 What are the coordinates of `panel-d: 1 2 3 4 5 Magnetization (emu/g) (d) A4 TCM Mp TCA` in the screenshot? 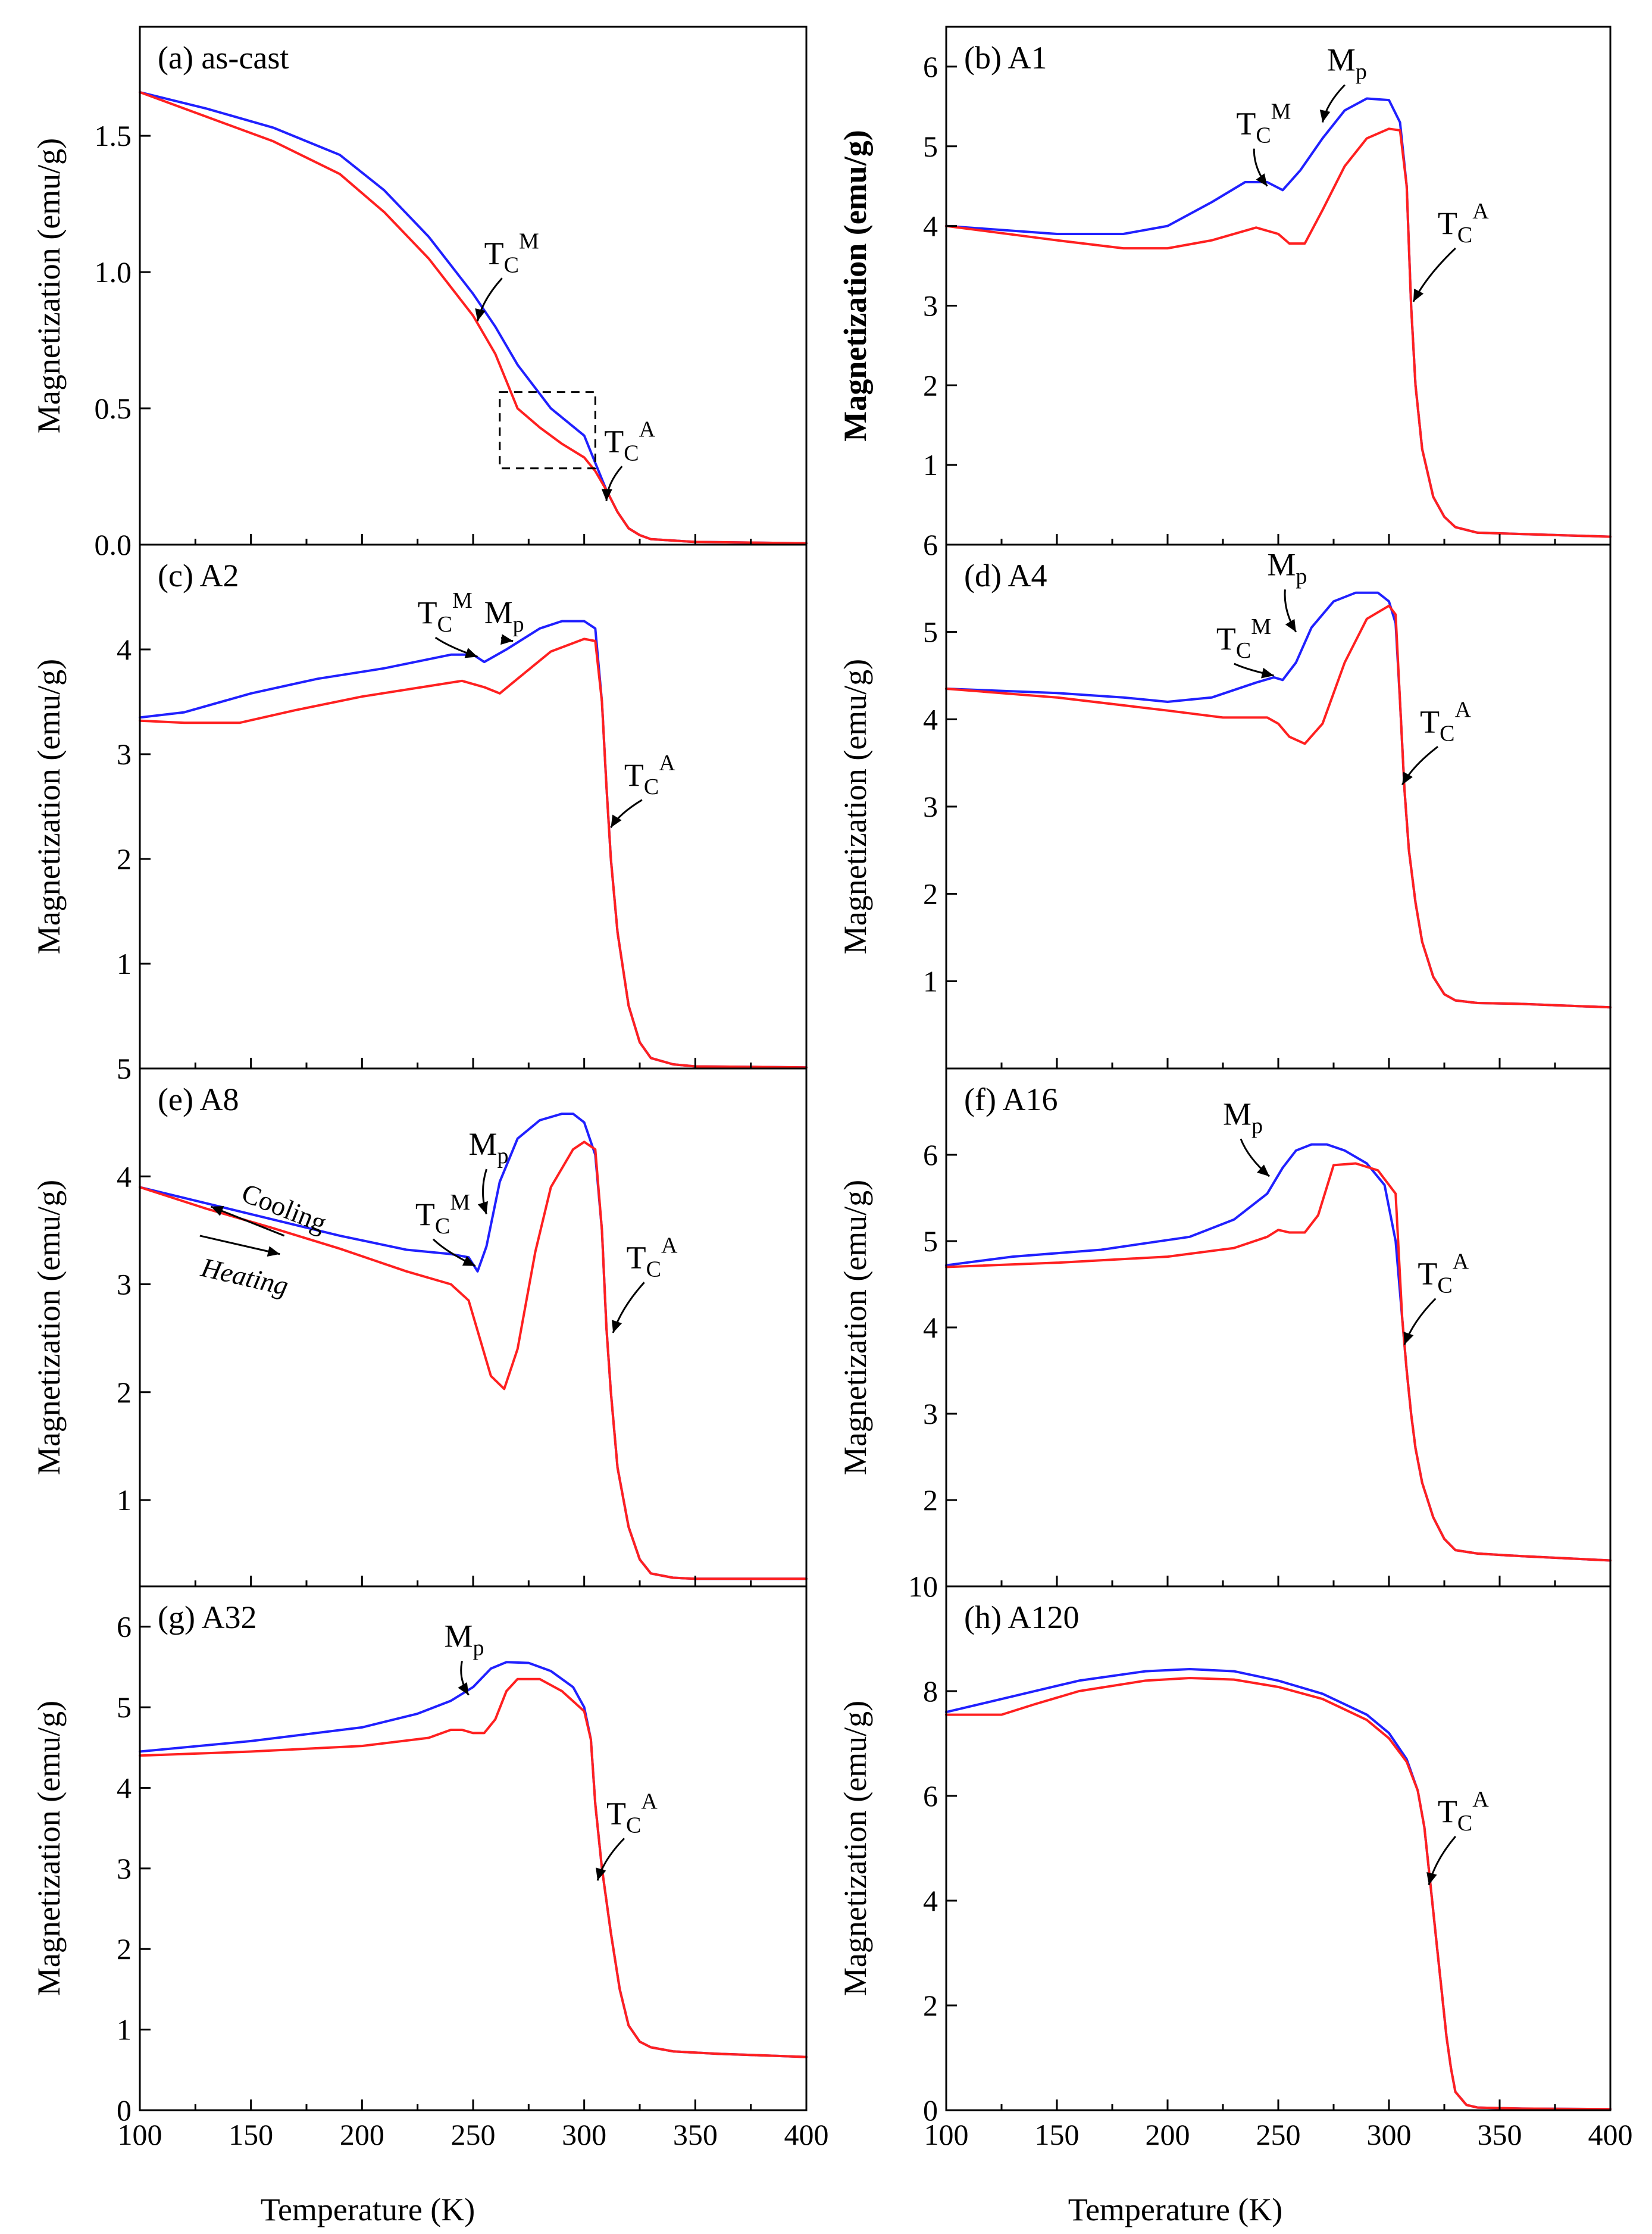 It's located at (1224, 807).